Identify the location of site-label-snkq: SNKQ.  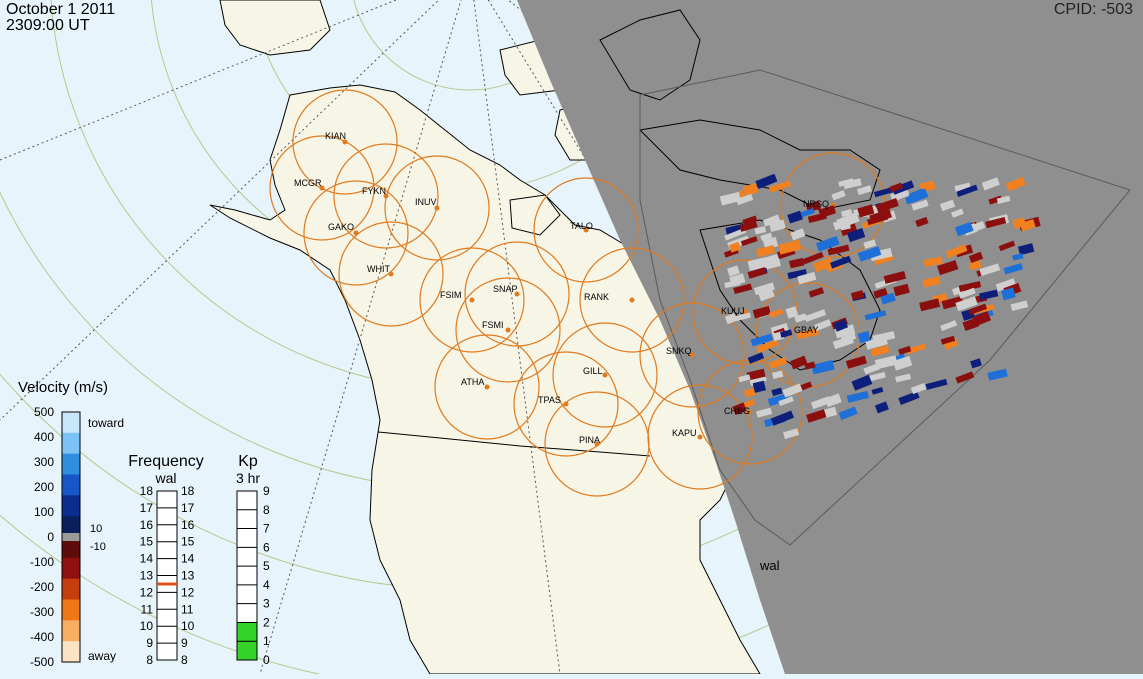
(679, 351).